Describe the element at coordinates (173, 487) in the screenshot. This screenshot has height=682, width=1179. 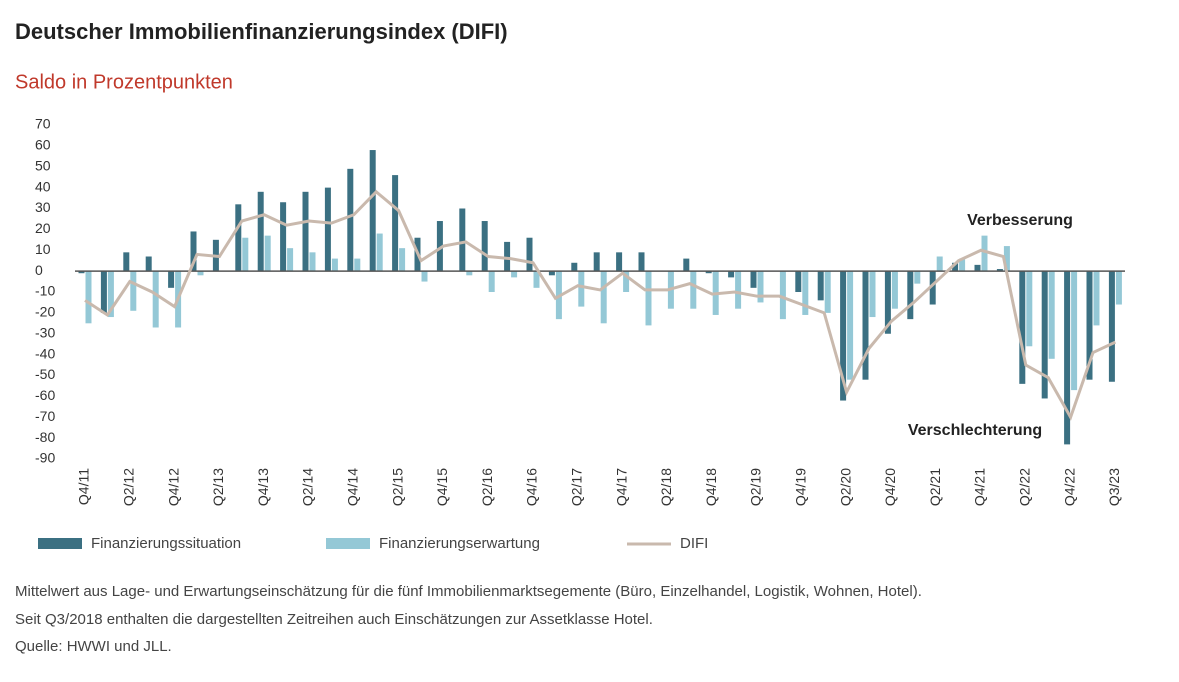
I see `x-tick-label: Q4/12` at that location.